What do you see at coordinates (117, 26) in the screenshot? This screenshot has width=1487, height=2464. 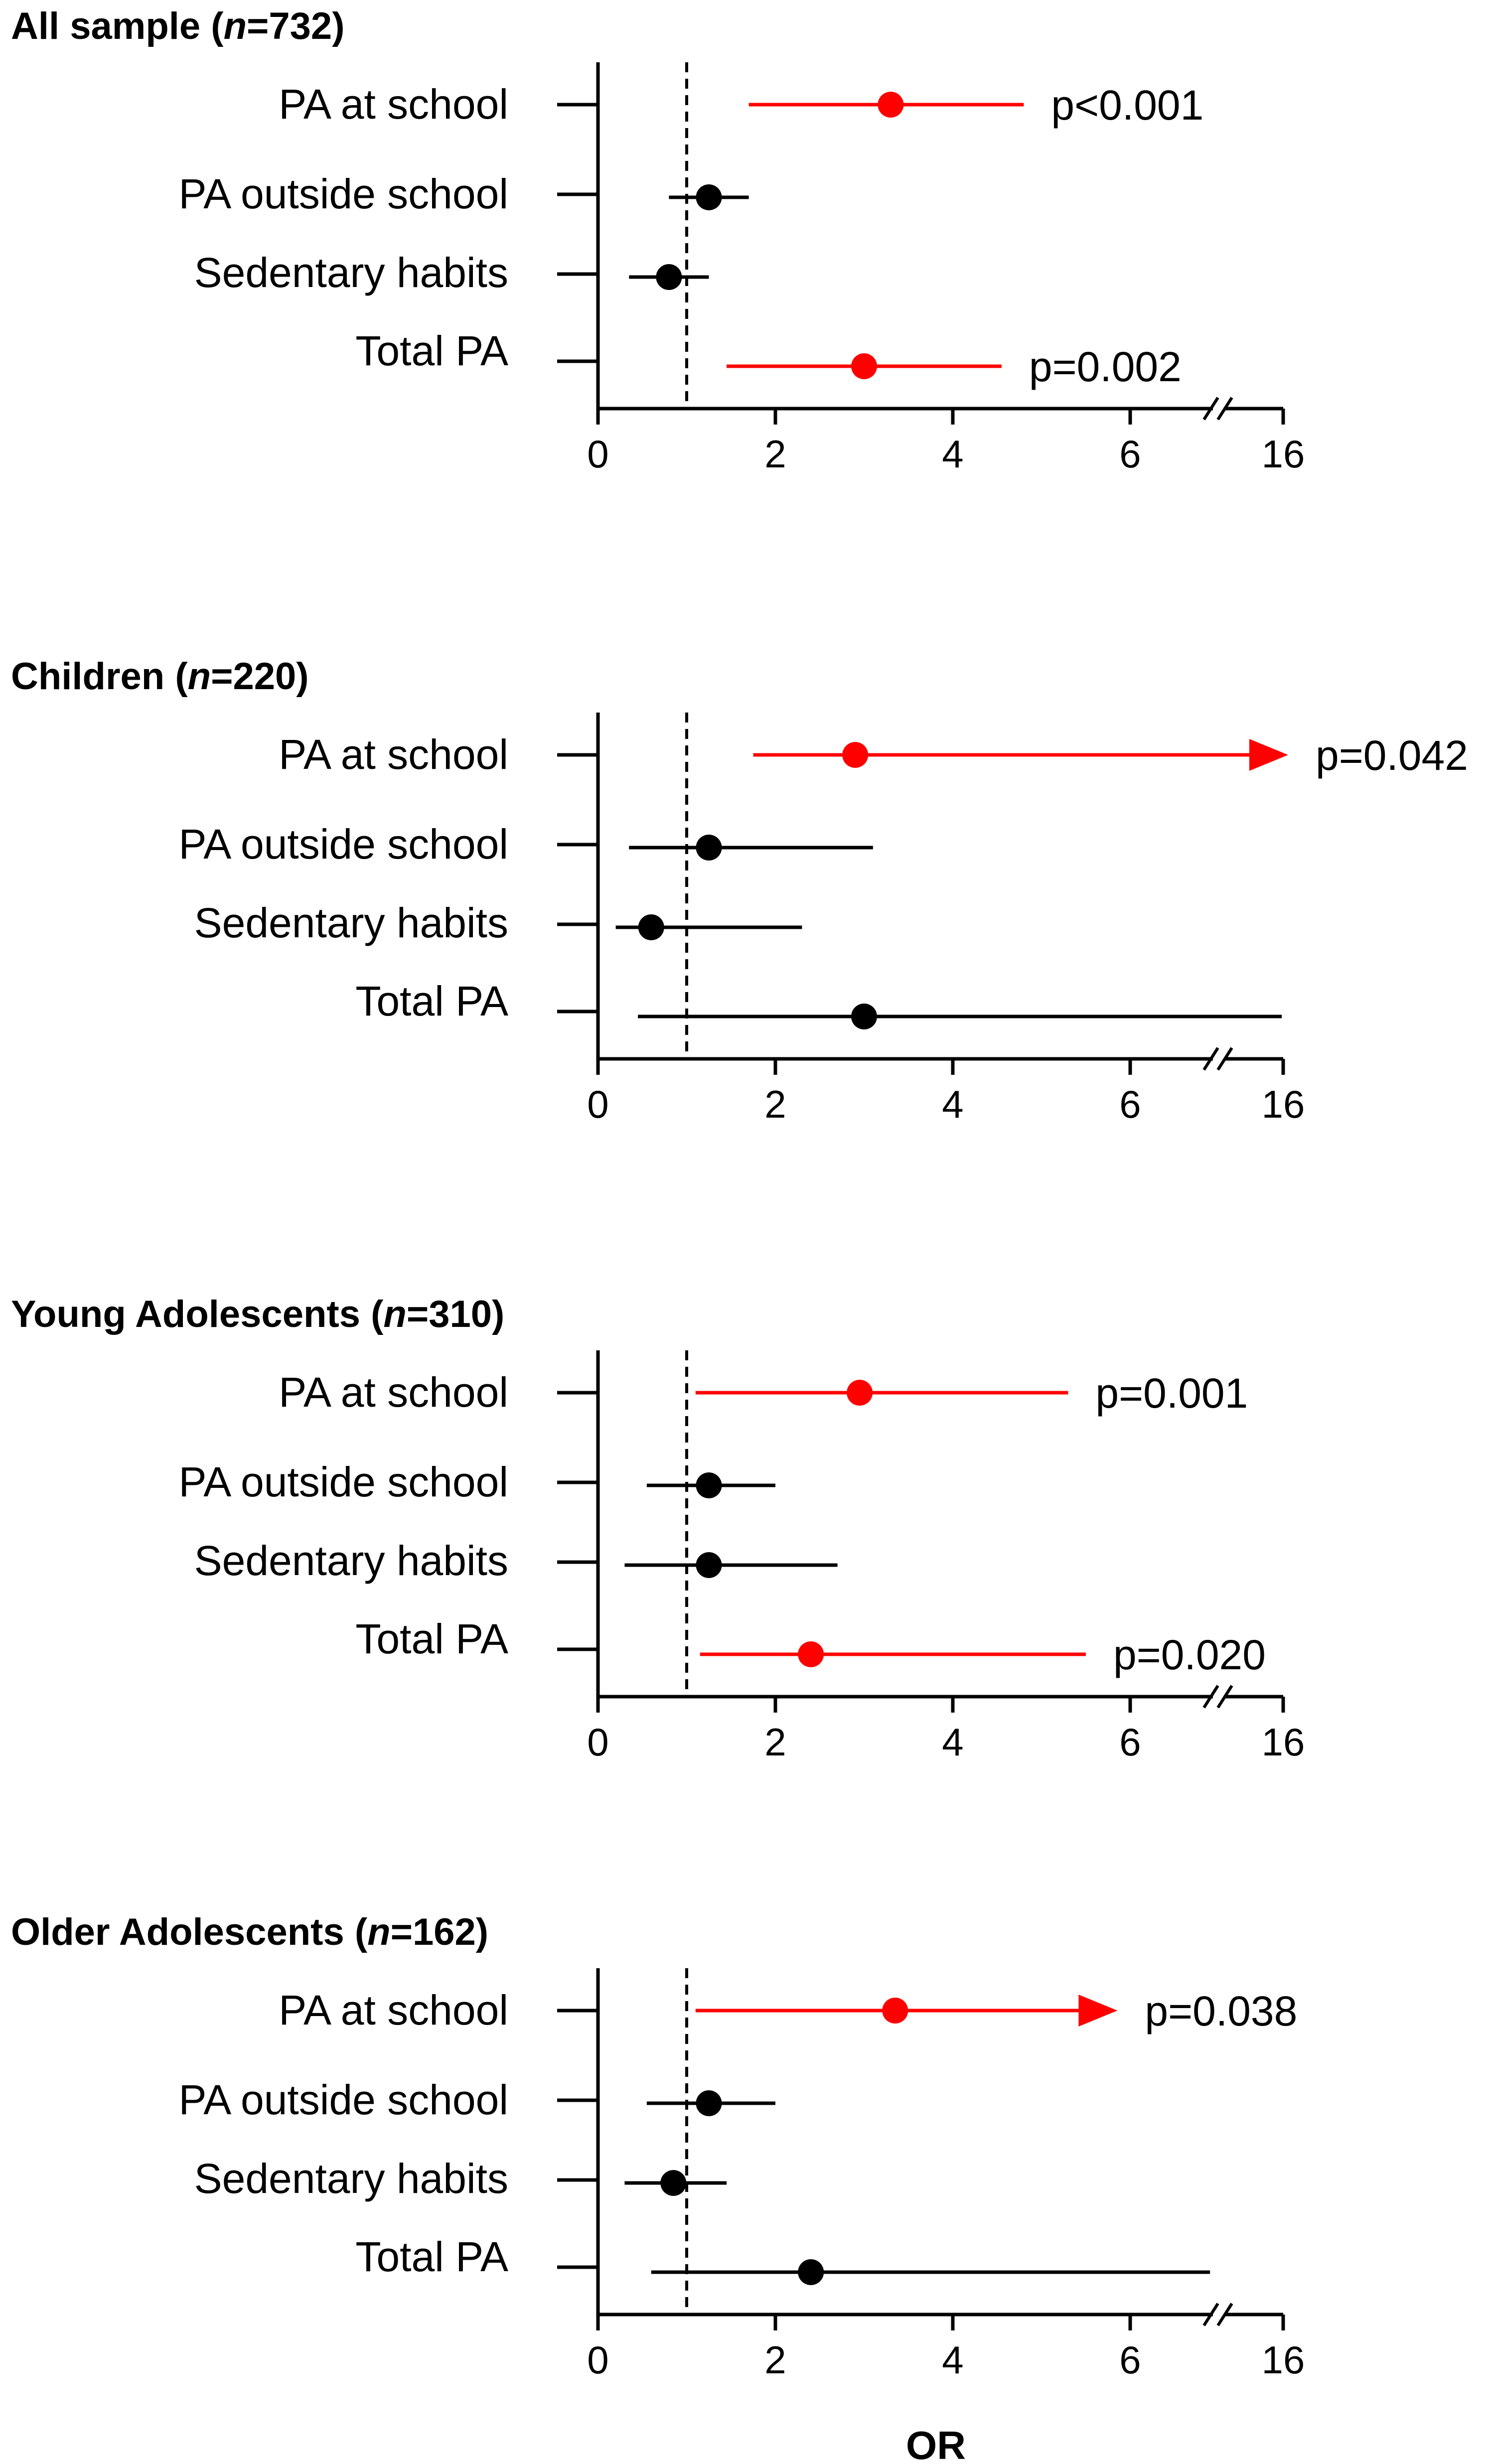 I see `panel-title-prefix: All sample (` at bounding box center [117, 26].